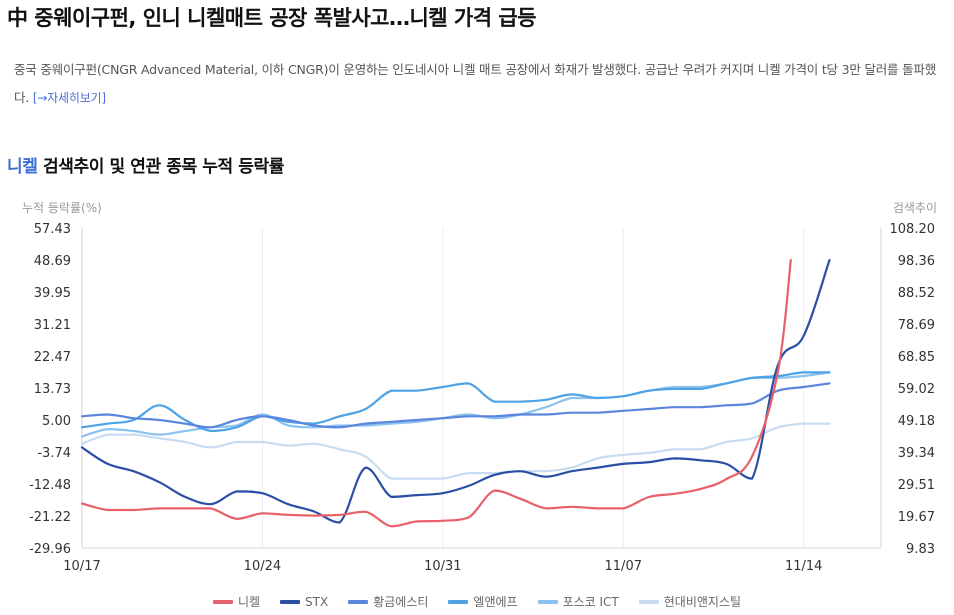 The width and height of the screenshot is (954, 615). I want to click on legend-item: 황금에스티, so click(388, 601).